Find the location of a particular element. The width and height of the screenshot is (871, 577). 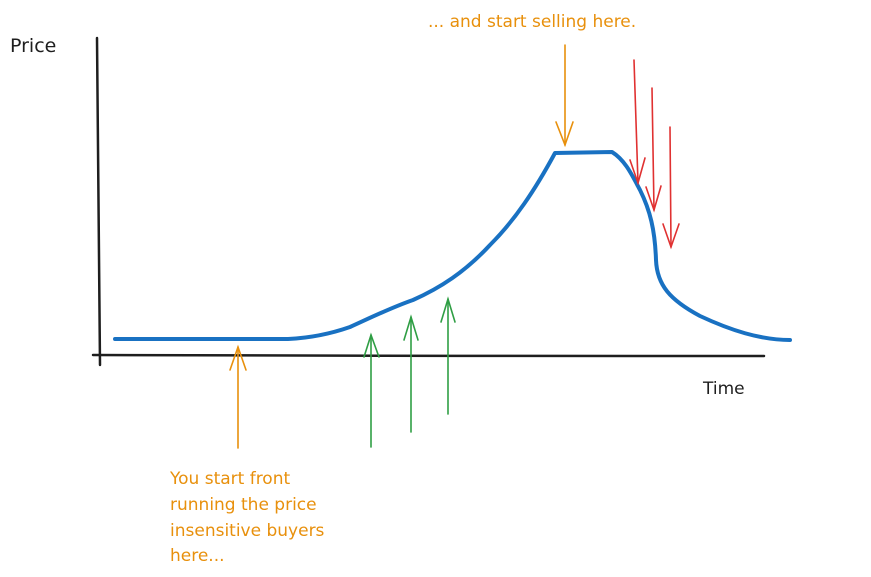

sell-annotation: ... and start selling here. is located at coordinates (532, 22).